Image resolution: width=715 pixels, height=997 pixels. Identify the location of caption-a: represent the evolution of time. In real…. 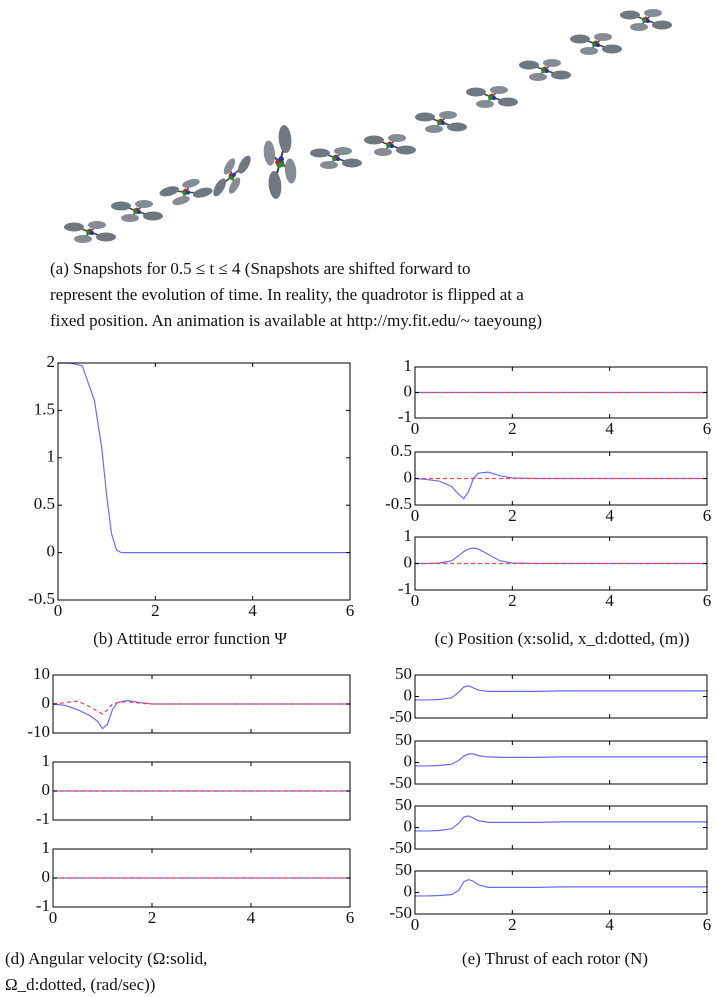
(287, 294).